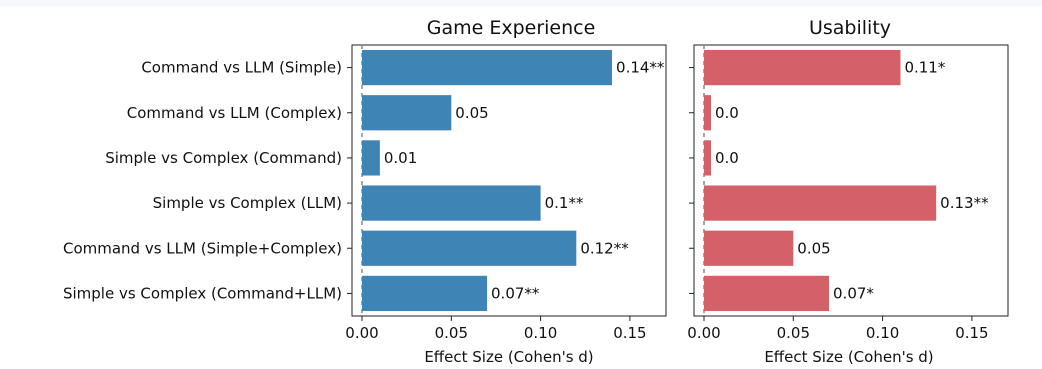  What do you see at coordinates (727, 158) in the screenshot?
I see `bar-value-label-2: 0.0` at bounding box center [727, 158].